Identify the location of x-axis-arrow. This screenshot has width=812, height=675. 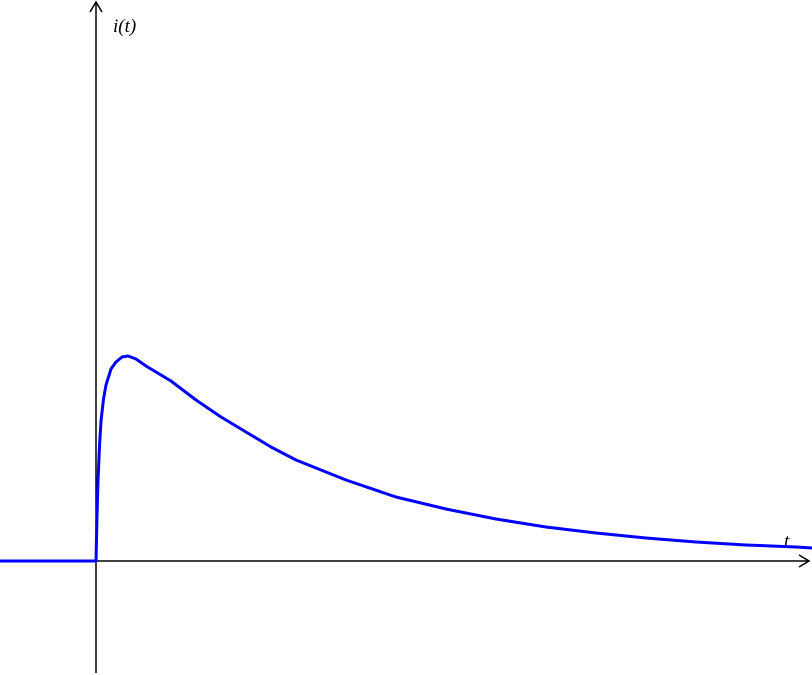
(804, 561).